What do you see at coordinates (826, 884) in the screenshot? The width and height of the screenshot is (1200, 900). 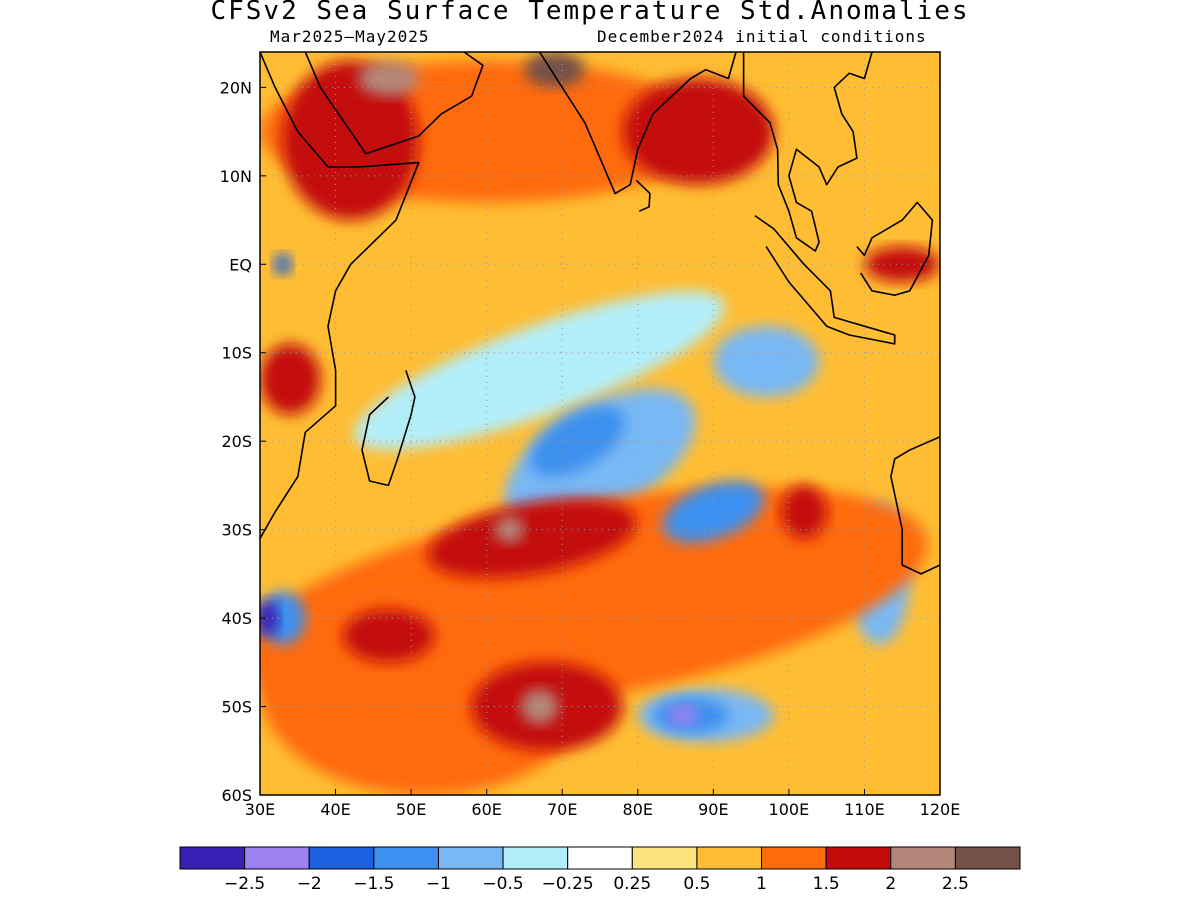 I see `colorbar-label: 1.5` at bounding box center [826, 884].